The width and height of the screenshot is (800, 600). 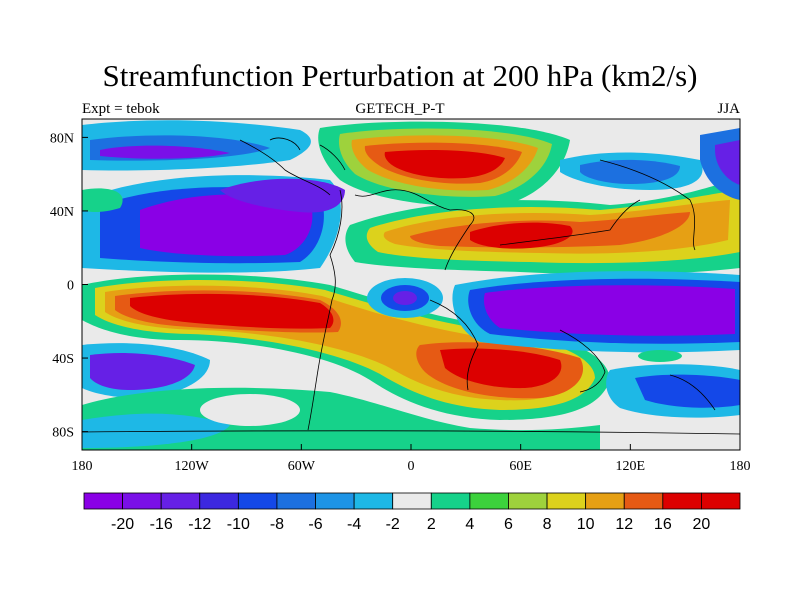 I want to click on x-tick-label: 60W, so click(x=302, y=466).